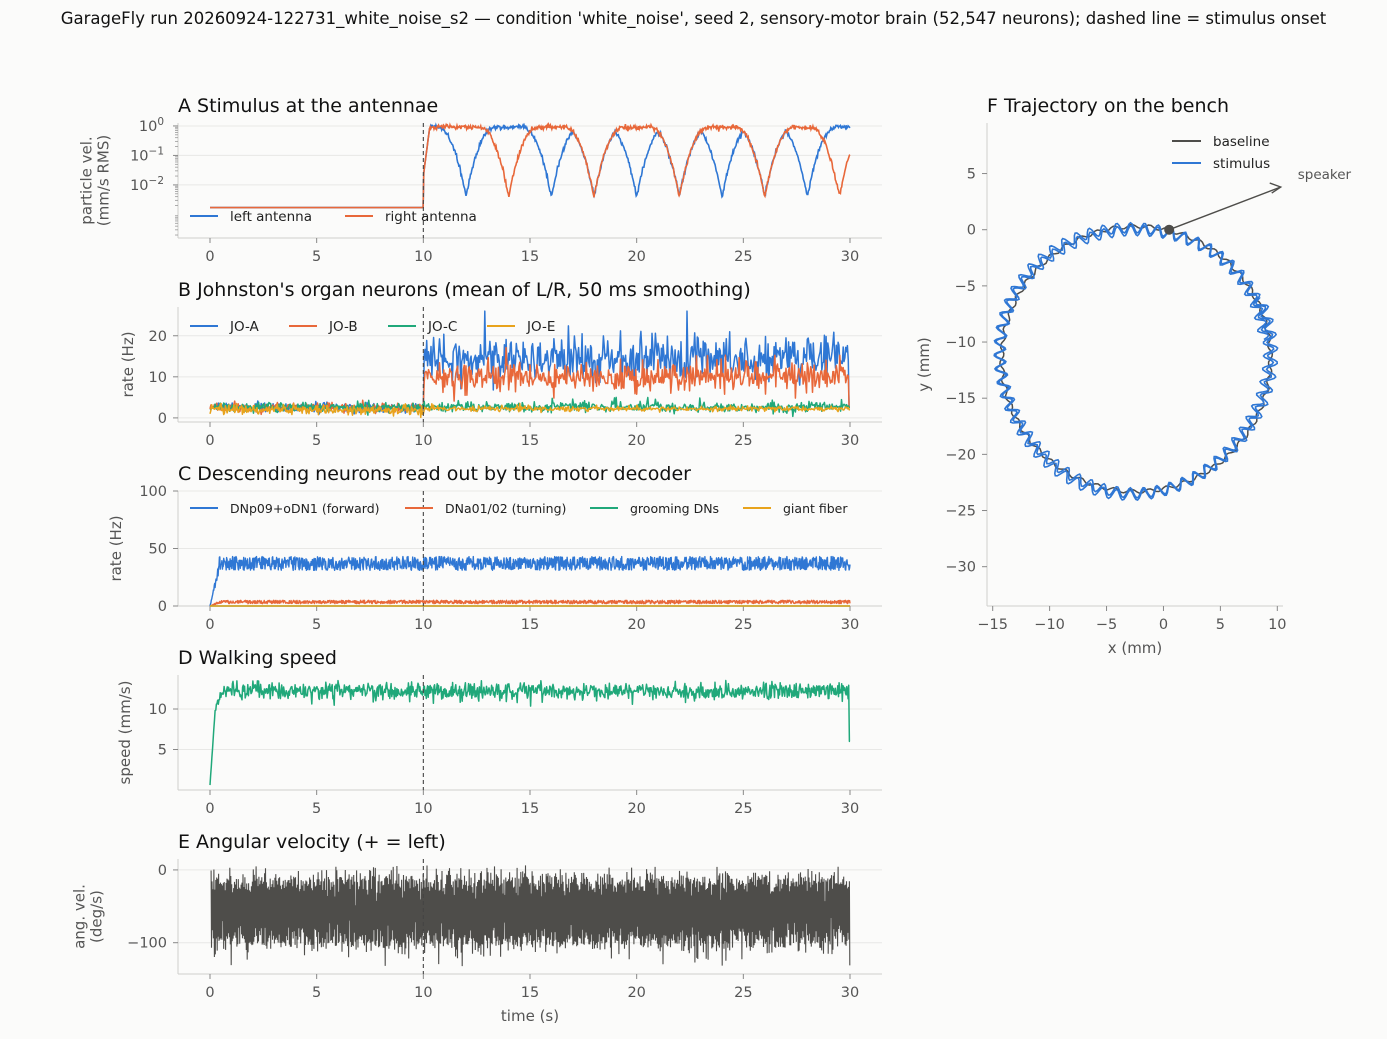  What do you see at coordinates (1106, 625) in the screenshot?
I see `x-tick-label: −5` at bounding box center [1106, 625].